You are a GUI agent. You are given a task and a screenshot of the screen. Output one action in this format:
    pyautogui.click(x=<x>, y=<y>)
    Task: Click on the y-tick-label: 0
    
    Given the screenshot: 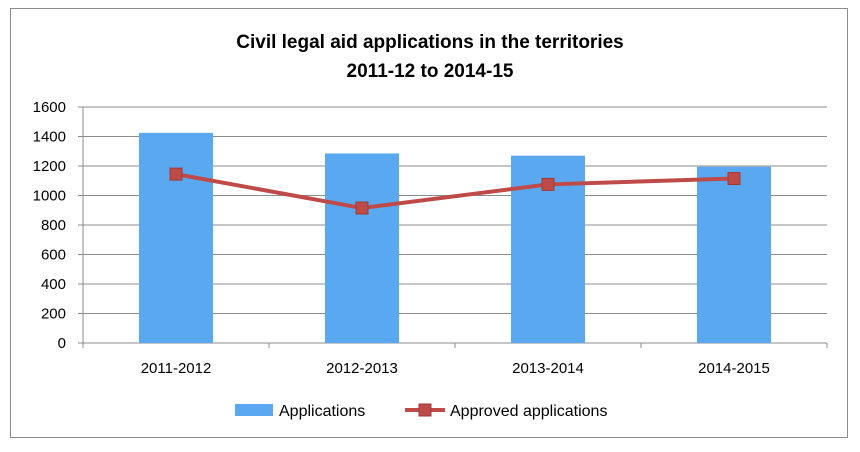 What is the action you would take?
    pyautogui.click(x=62, y=343)
    